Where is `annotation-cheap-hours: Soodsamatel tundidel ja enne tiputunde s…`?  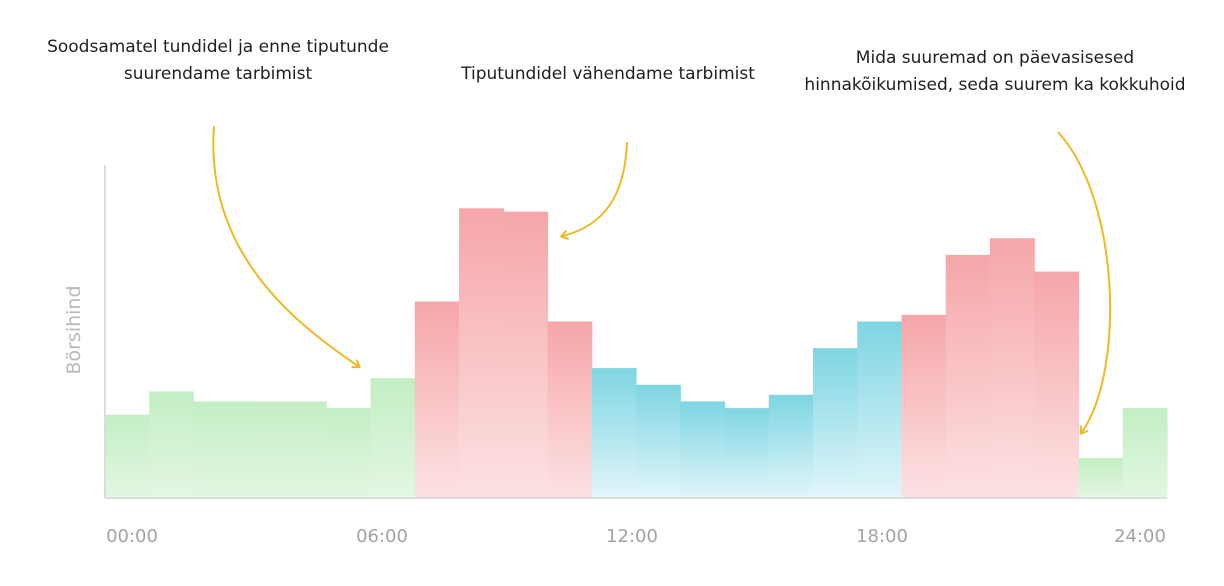
annotation-cheap-hours: Soodsamatel tundidel ja enne tiputunde s… is located at coordinates (218, 60).